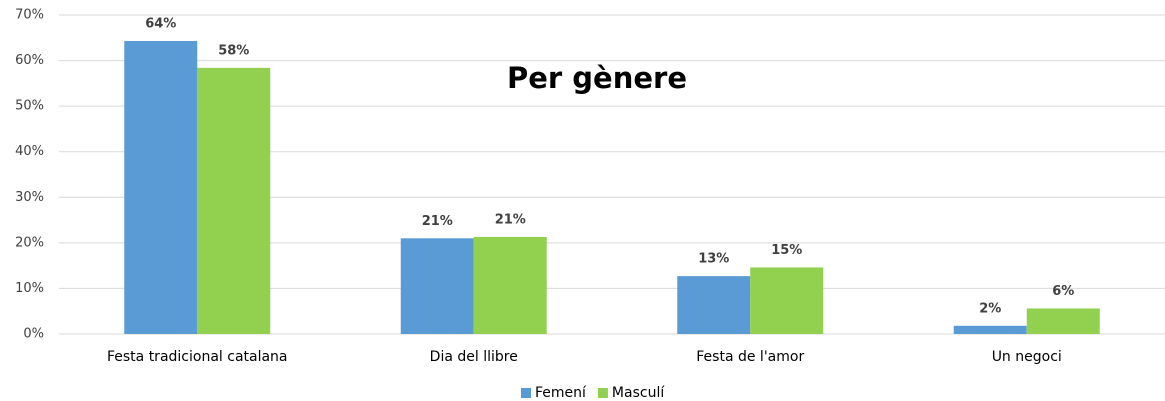 The height and width of the screenshot is (401, 1165). Describe the element at coordinates (29, 151) in the screenshot. I see `y-tick-label: 40%` at that location.